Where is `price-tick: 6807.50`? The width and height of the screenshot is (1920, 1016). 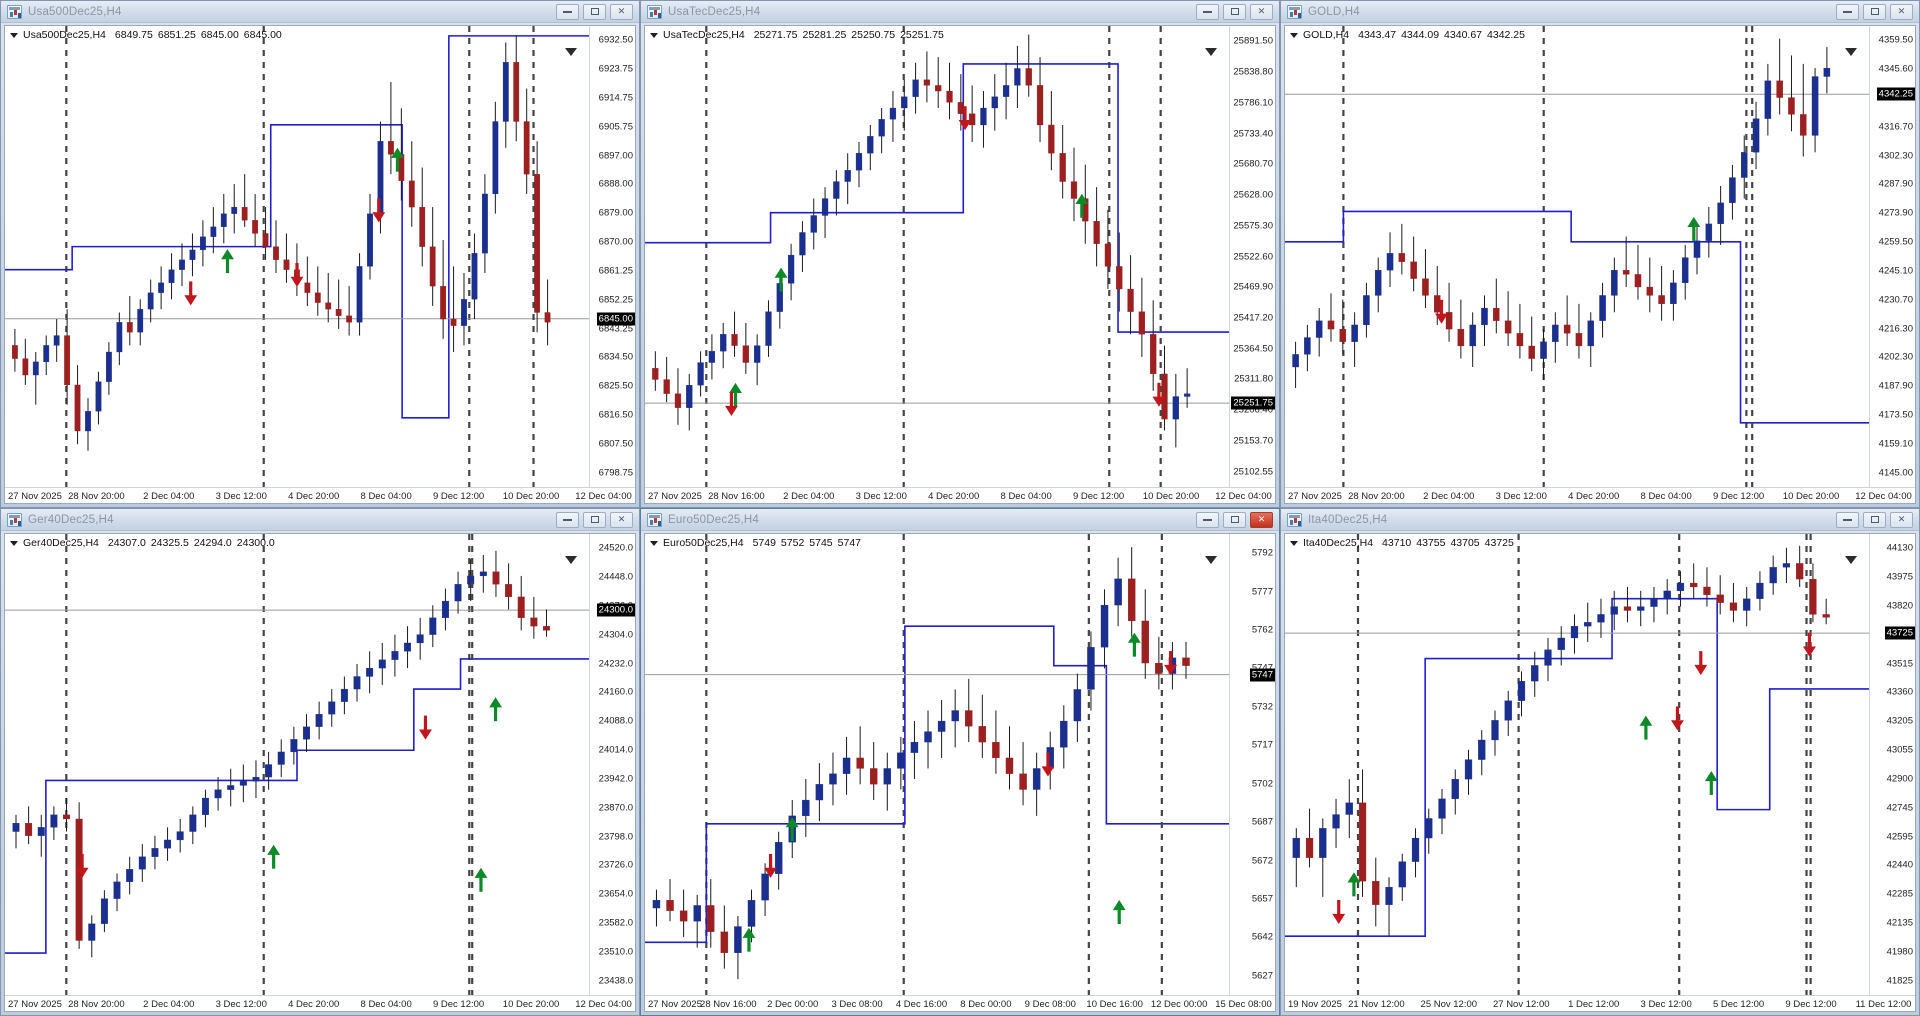
price-tick: 6807.50 is located at coordinates (615, 444).